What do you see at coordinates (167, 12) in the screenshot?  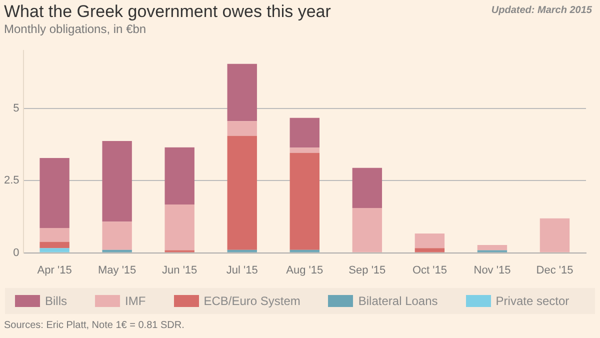 I see `chart-title: What the Greek government owes this year` at bounding box center [167, 12].